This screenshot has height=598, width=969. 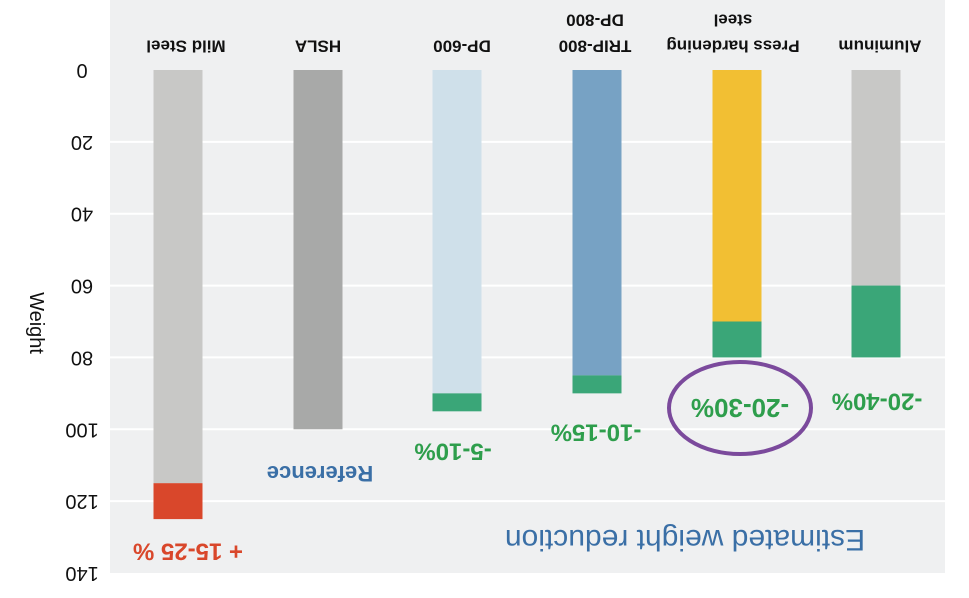 What do you see at coordinates (188, 551) in the screenshot?
I see `bar-annotation: + 15-25 %` at bounding box center [188, 551].